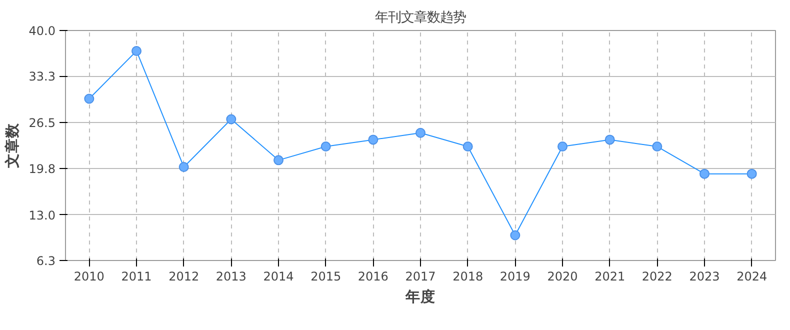  What do you see at coordinates (89, 277) in the screenshot?
I see `x-tick-label: 2010` at bounding box center [89, 277].